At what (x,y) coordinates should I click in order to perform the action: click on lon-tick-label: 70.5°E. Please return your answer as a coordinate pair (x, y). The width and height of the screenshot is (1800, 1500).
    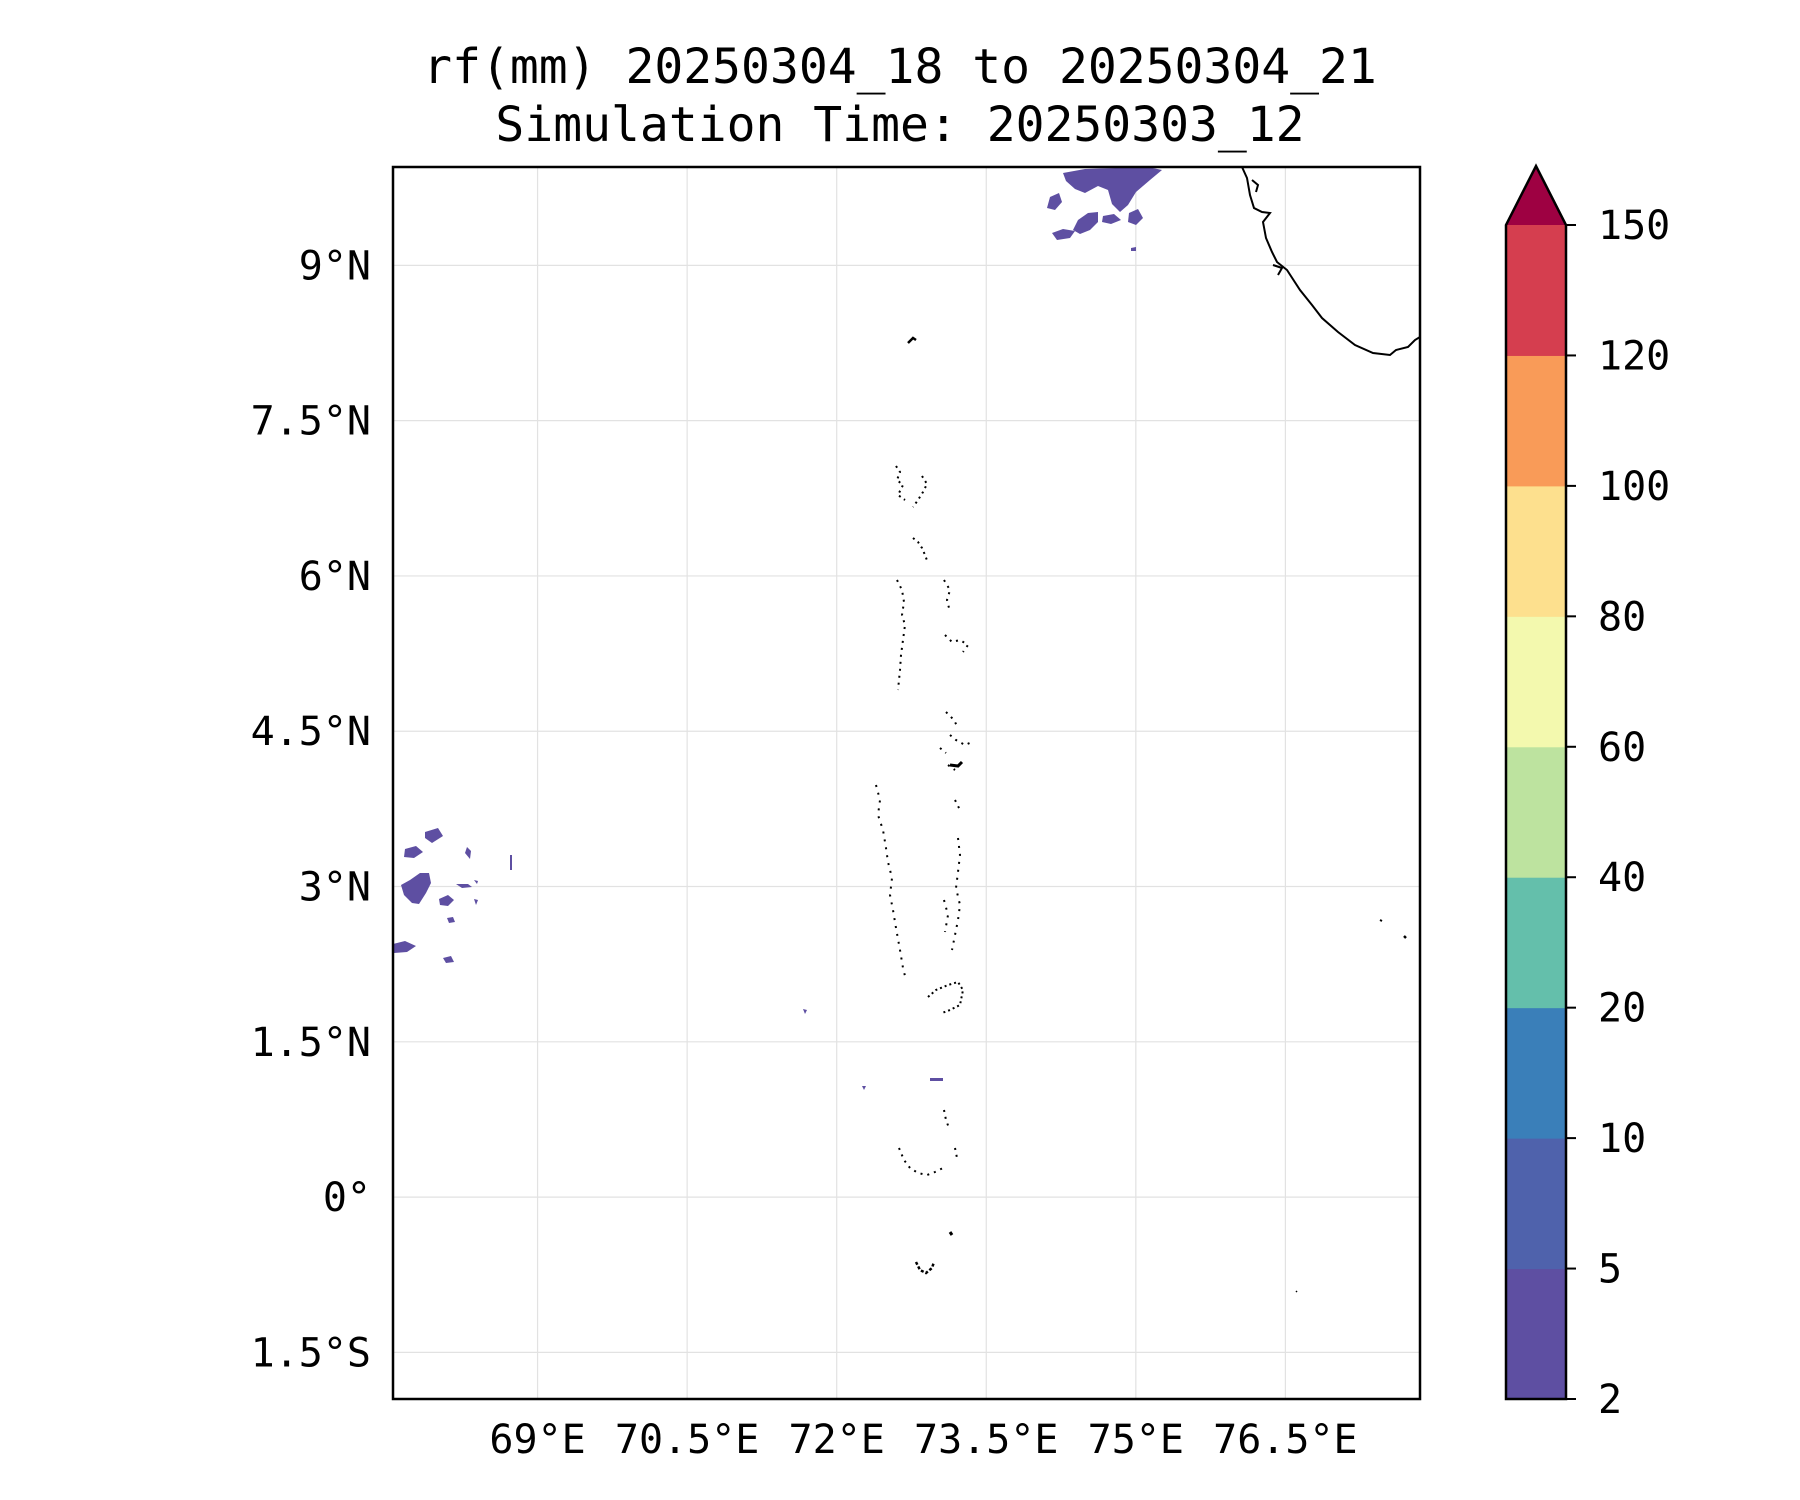
    Looking at the image, I should click on (687, 1440).